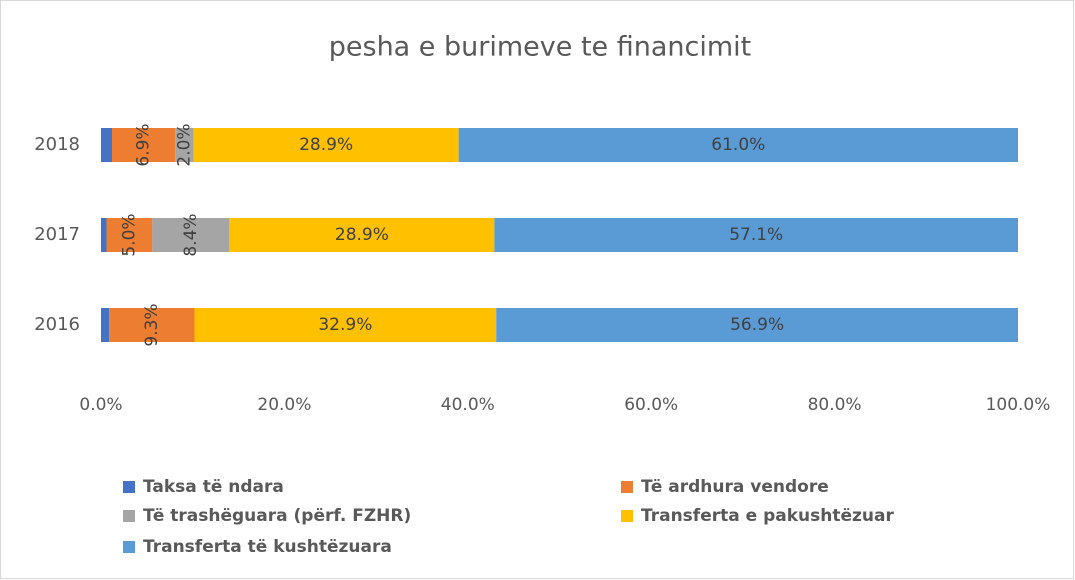 Image resolution: width=1075 pixels, height=580 pixels. I want to click on data-label: 5.0%, so click(129, 234).